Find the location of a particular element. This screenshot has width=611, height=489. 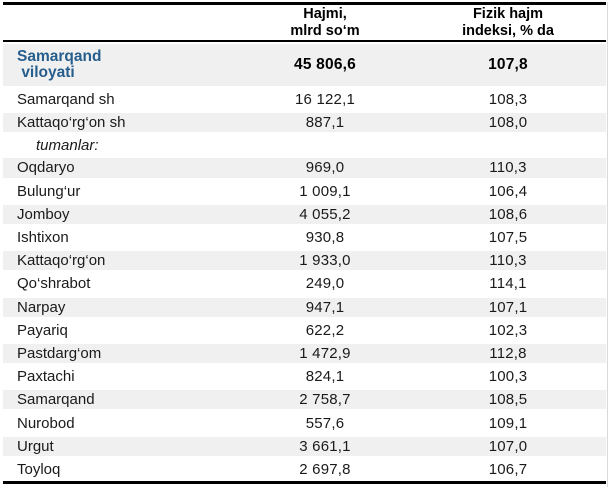

volume-value-cell: 557,6 is located at coordinates (325, 423).